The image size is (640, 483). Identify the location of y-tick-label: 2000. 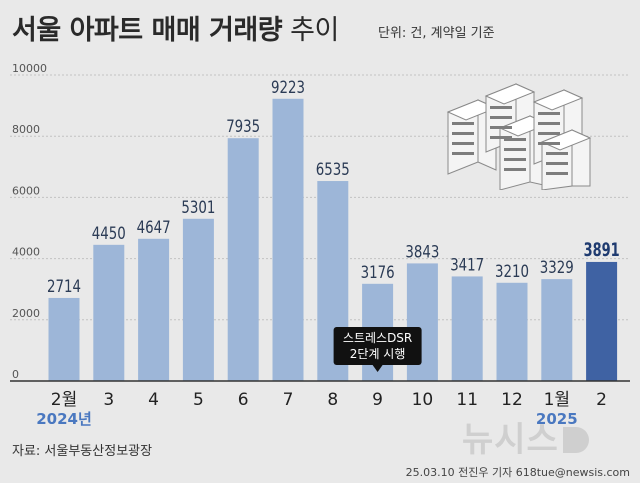
(26, 313).